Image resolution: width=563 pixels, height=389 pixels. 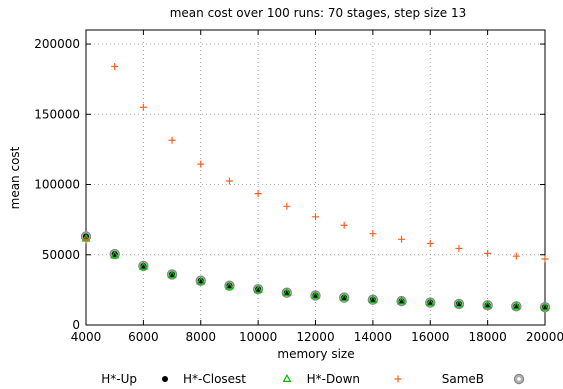 What do you see at coordinates (15, 177) in the screenshot?
I see `y-axis-title: mean cost` at bounding box center [15, 177].